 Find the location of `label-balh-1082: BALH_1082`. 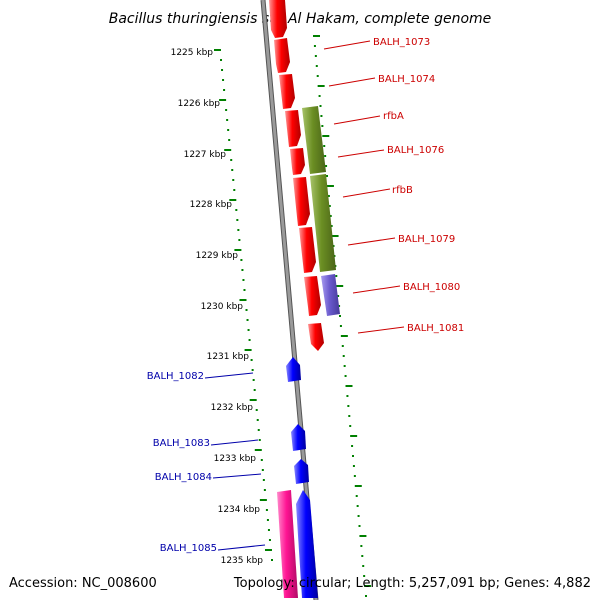

label-balh-1082: BALH_1082 is located at coordinates (175, 376).